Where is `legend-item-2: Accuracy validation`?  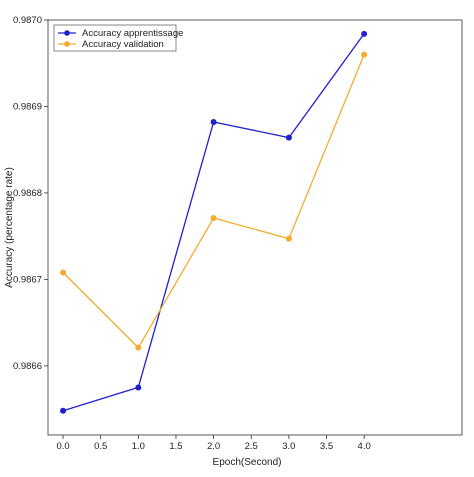
legend-item-2: Accuracy validation is located at coordinates (111, 44).